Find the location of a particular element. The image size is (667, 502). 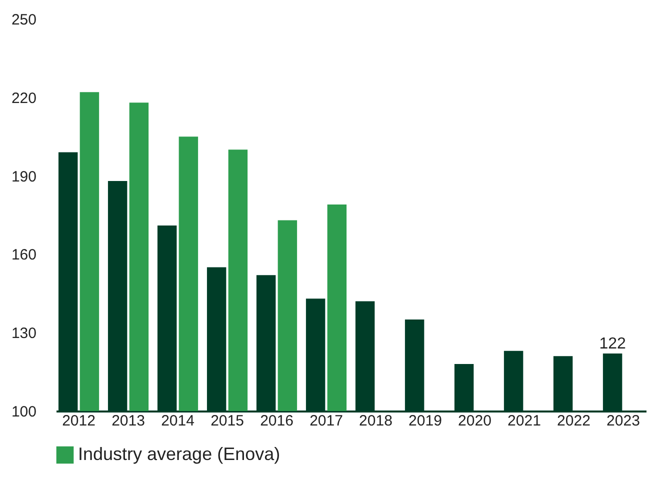

x-tick-label: 2023 is located at coordinates (623, 421).